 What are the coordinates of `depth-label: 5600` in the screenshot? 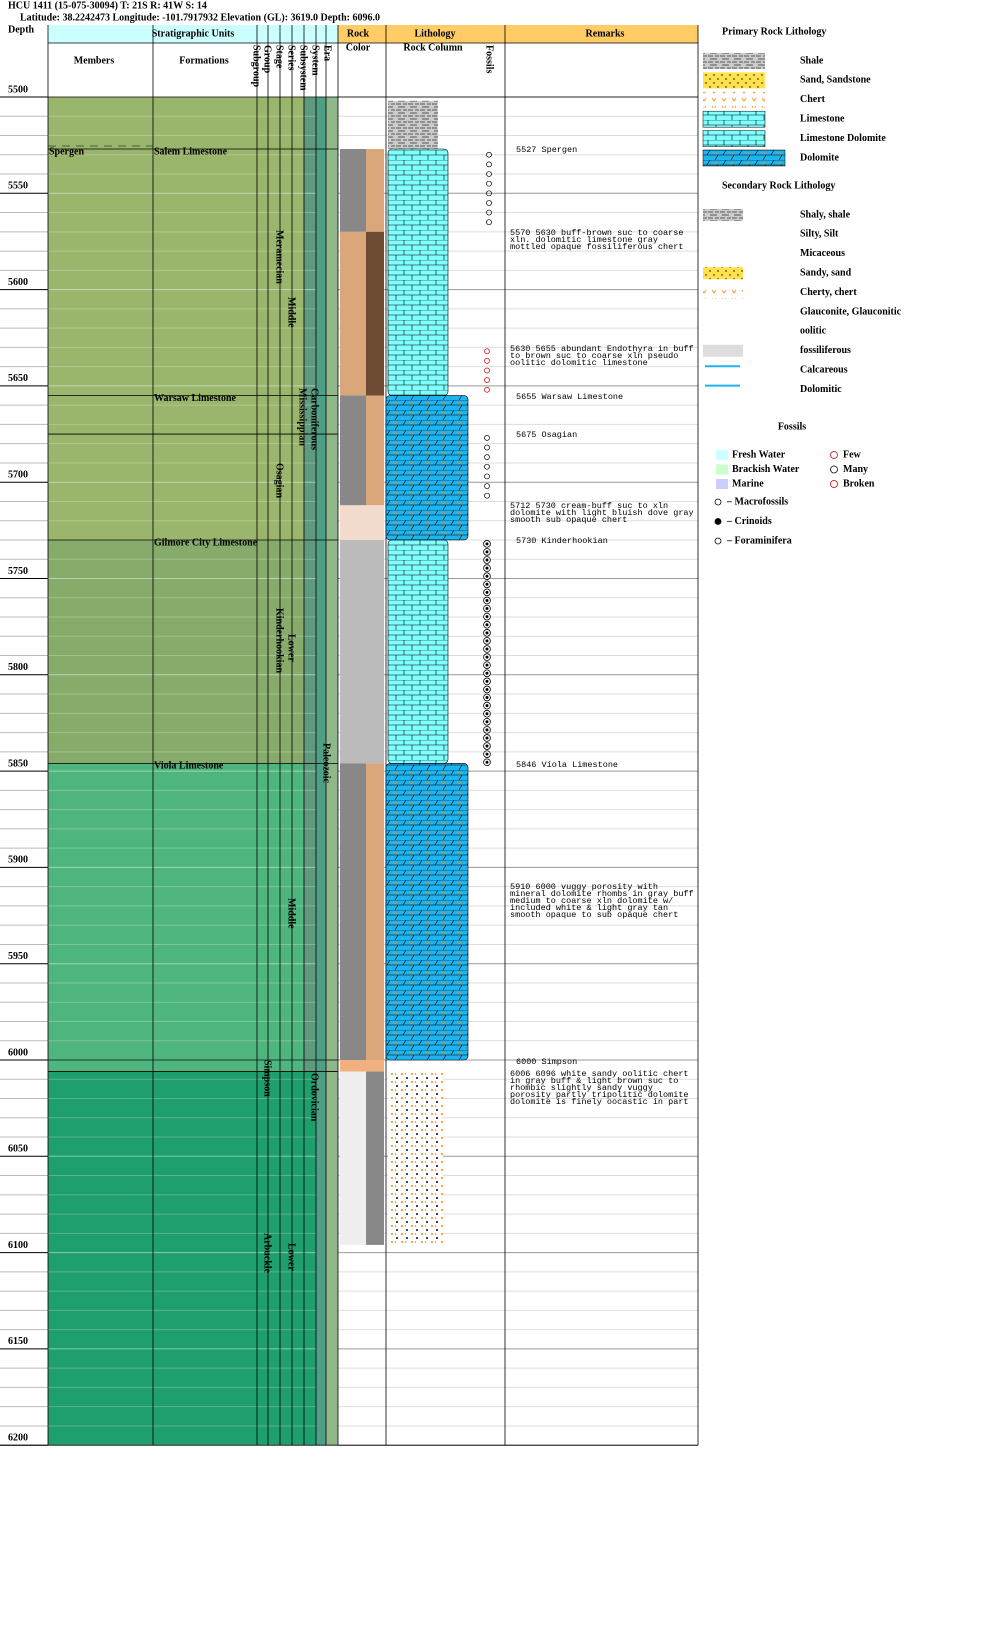 It's located at (18, 282).